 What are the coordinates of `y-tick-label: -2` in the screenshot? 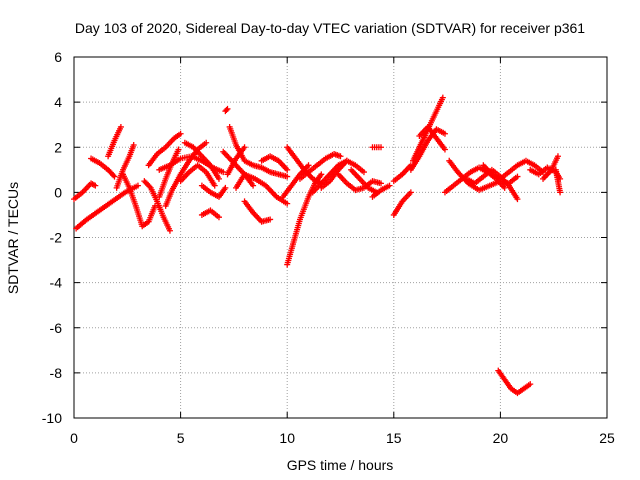 It's located at (56, 238).